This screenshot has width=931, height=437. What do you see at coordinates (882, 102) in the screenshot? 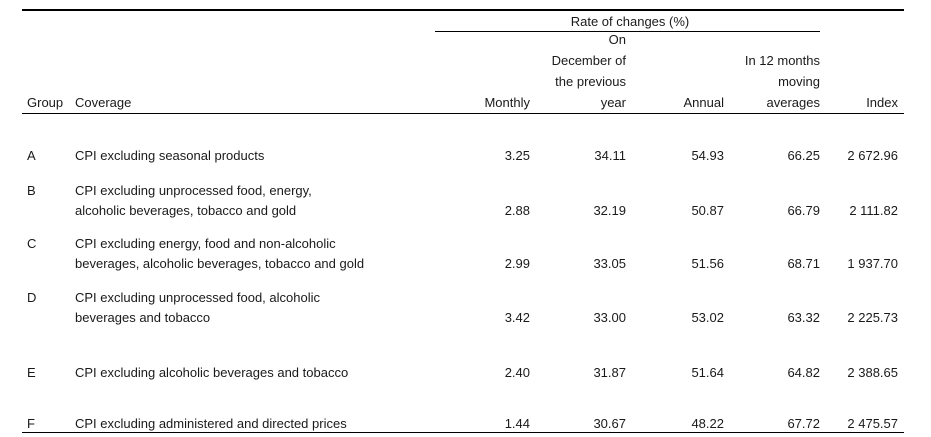
I see `index-header: Index` at bounding box center [882, 102].